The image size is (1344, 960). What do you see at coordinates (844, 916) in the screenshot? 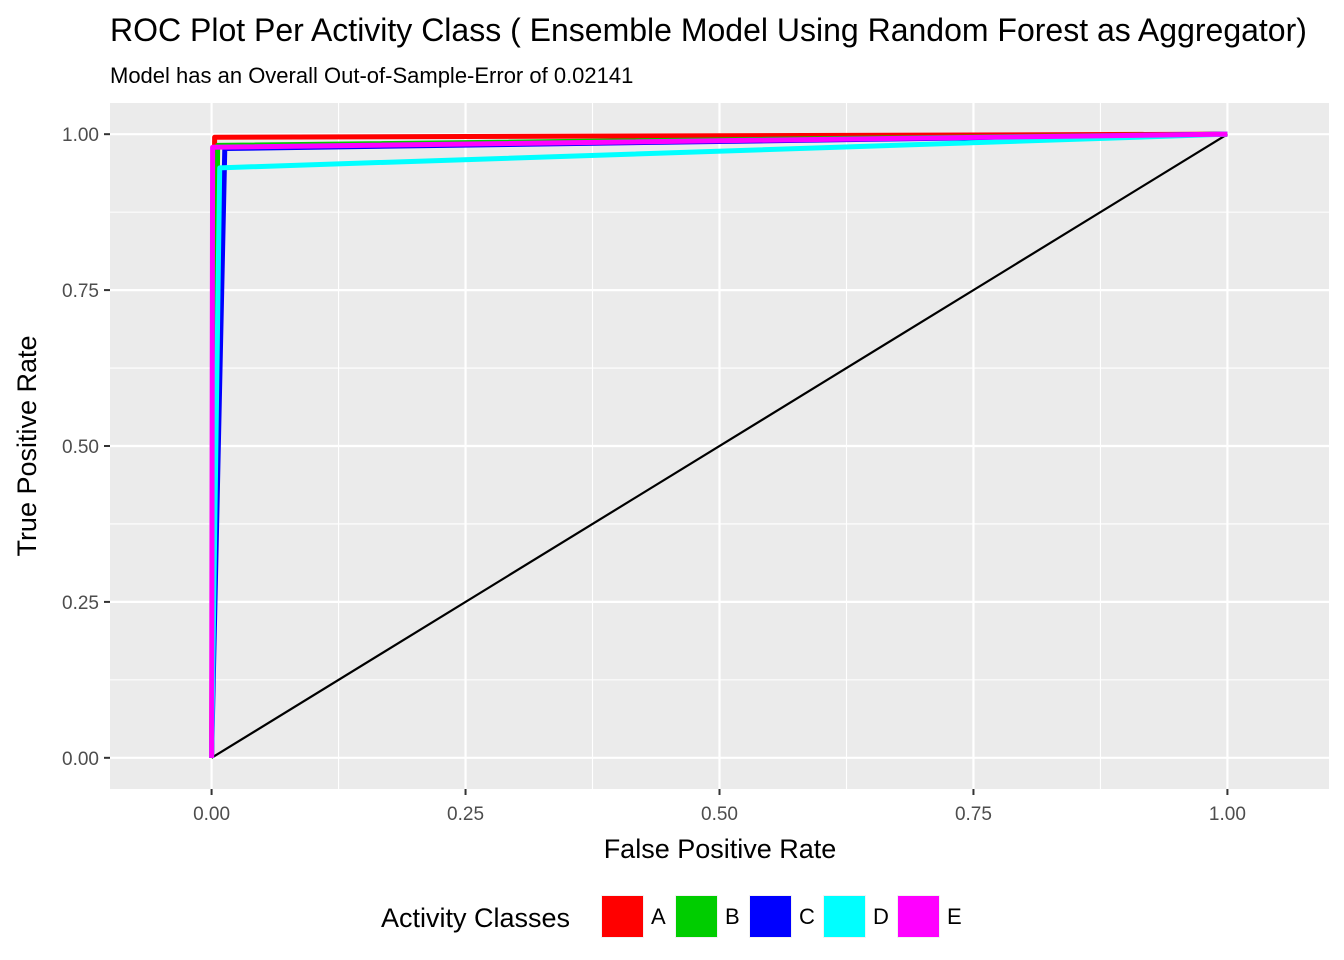
I see `legend-swatch-d` at bounding box center [844, 916].